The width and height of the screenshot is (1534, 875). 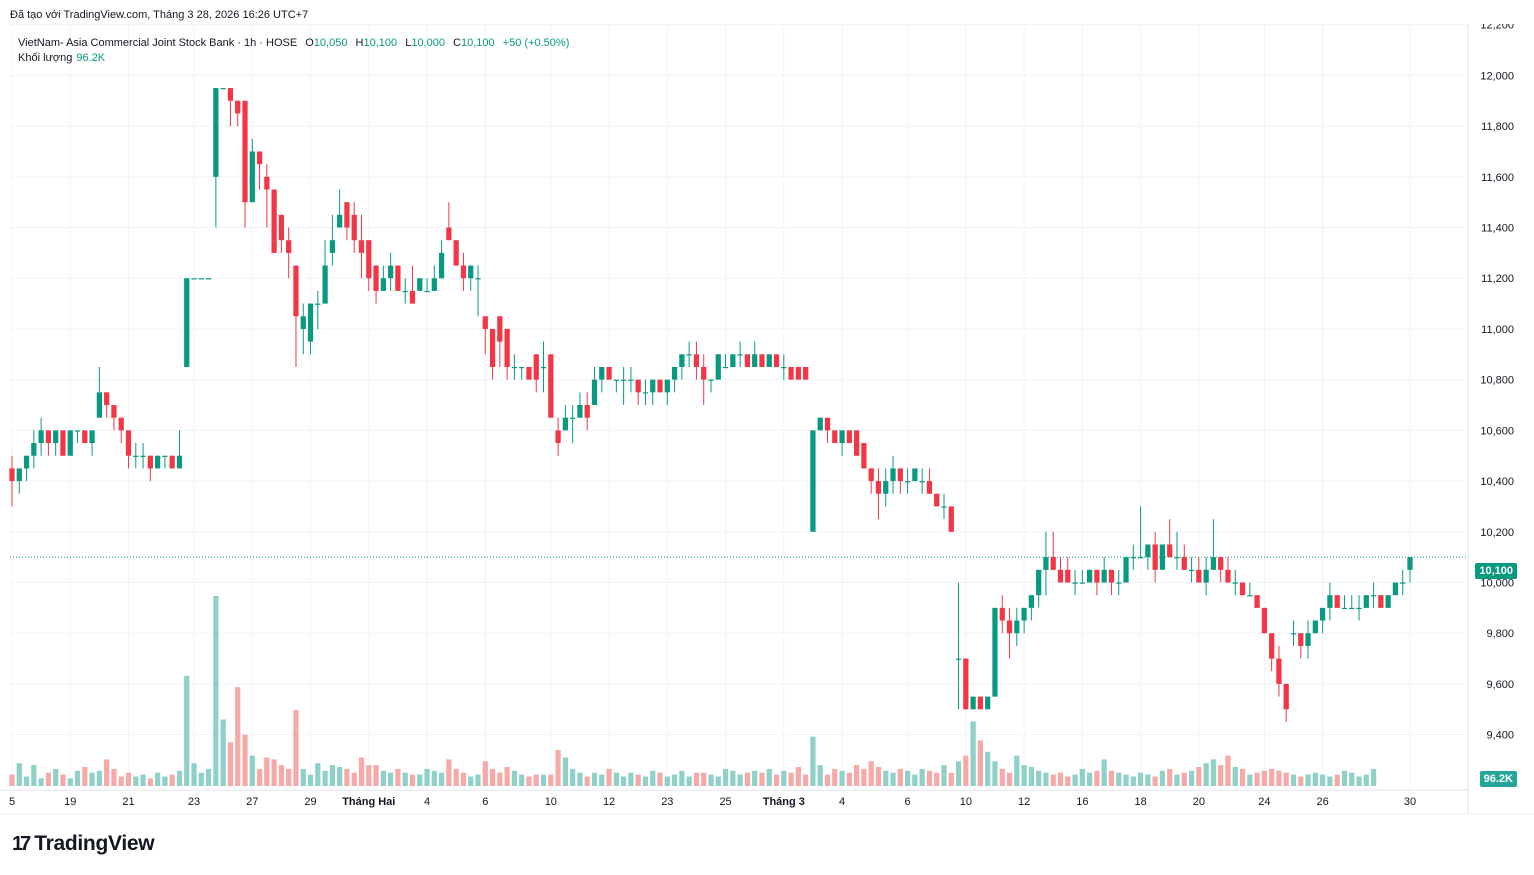 I want to click on x-tick-label: 12, so click(x=1024, y=802).